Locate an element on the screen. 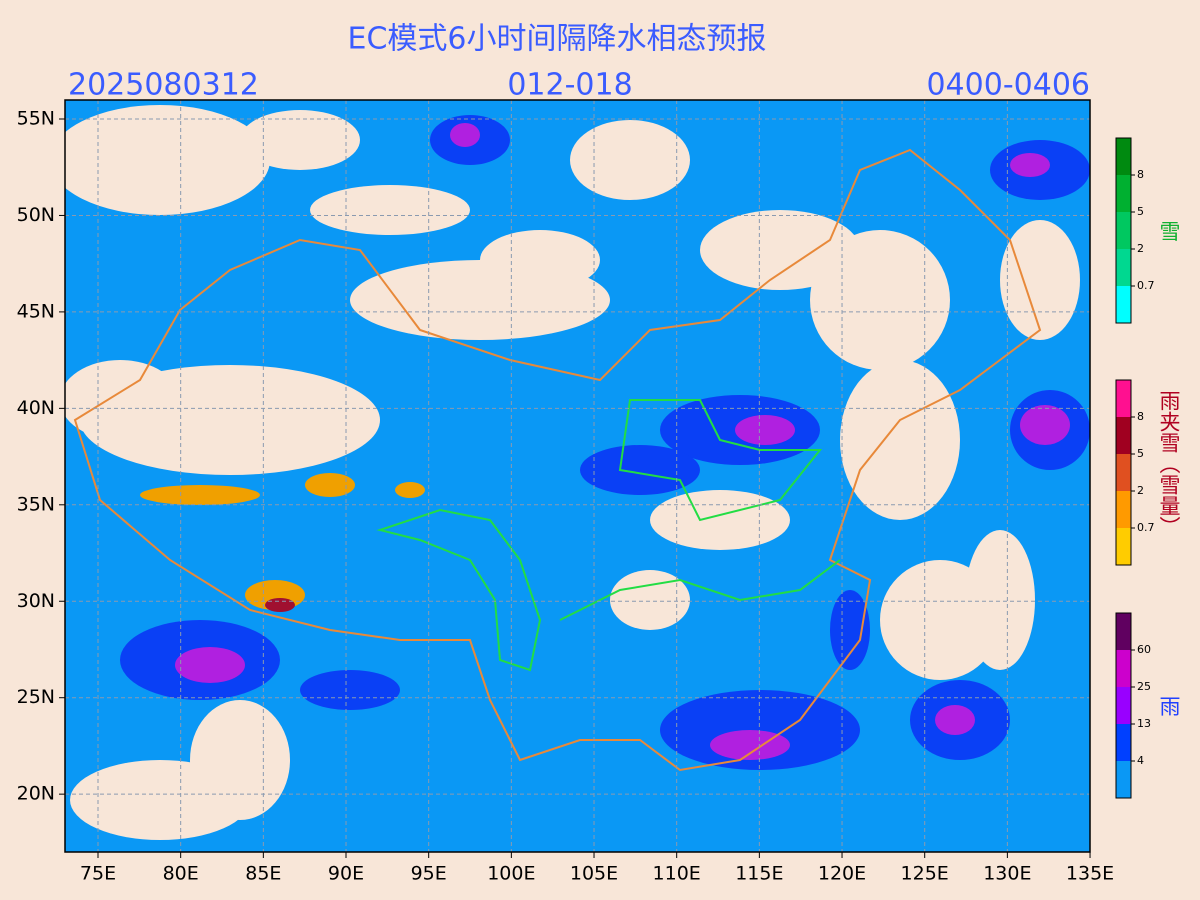 This screenshot has width=1200, height=900. lon-label: 90E is located at coordinates (346, 874).